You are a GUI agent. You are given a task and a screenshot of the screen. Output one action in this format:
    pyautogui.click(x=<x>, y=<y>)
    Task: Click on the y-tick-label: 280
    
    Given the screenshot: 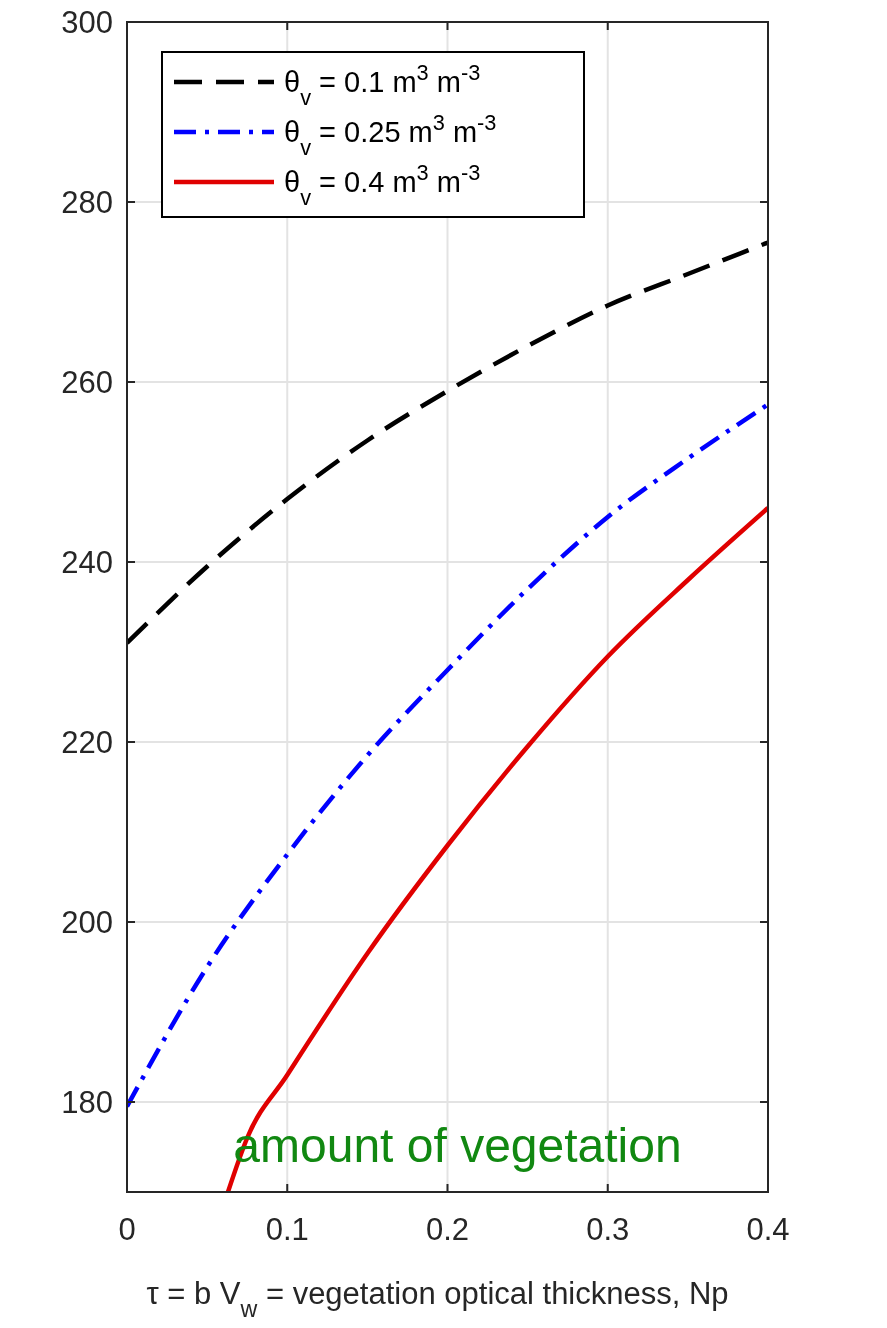 What is the action you would take?
    pyautogui.click(x=87, y=202)
    